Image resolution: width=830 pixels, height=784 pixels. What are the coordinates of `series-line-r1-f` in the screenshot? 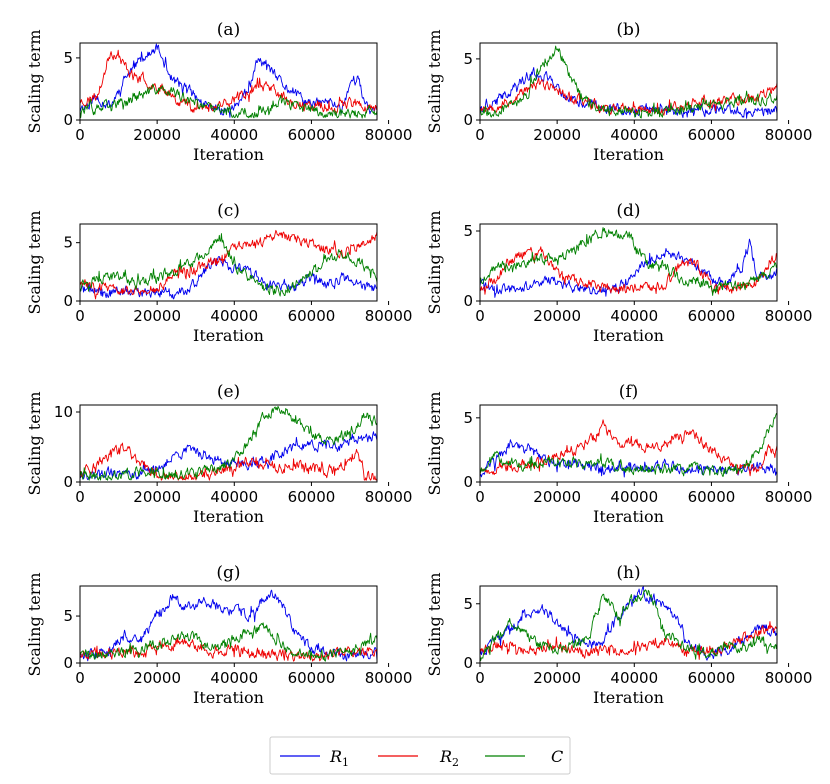 It's located at (628, 458).